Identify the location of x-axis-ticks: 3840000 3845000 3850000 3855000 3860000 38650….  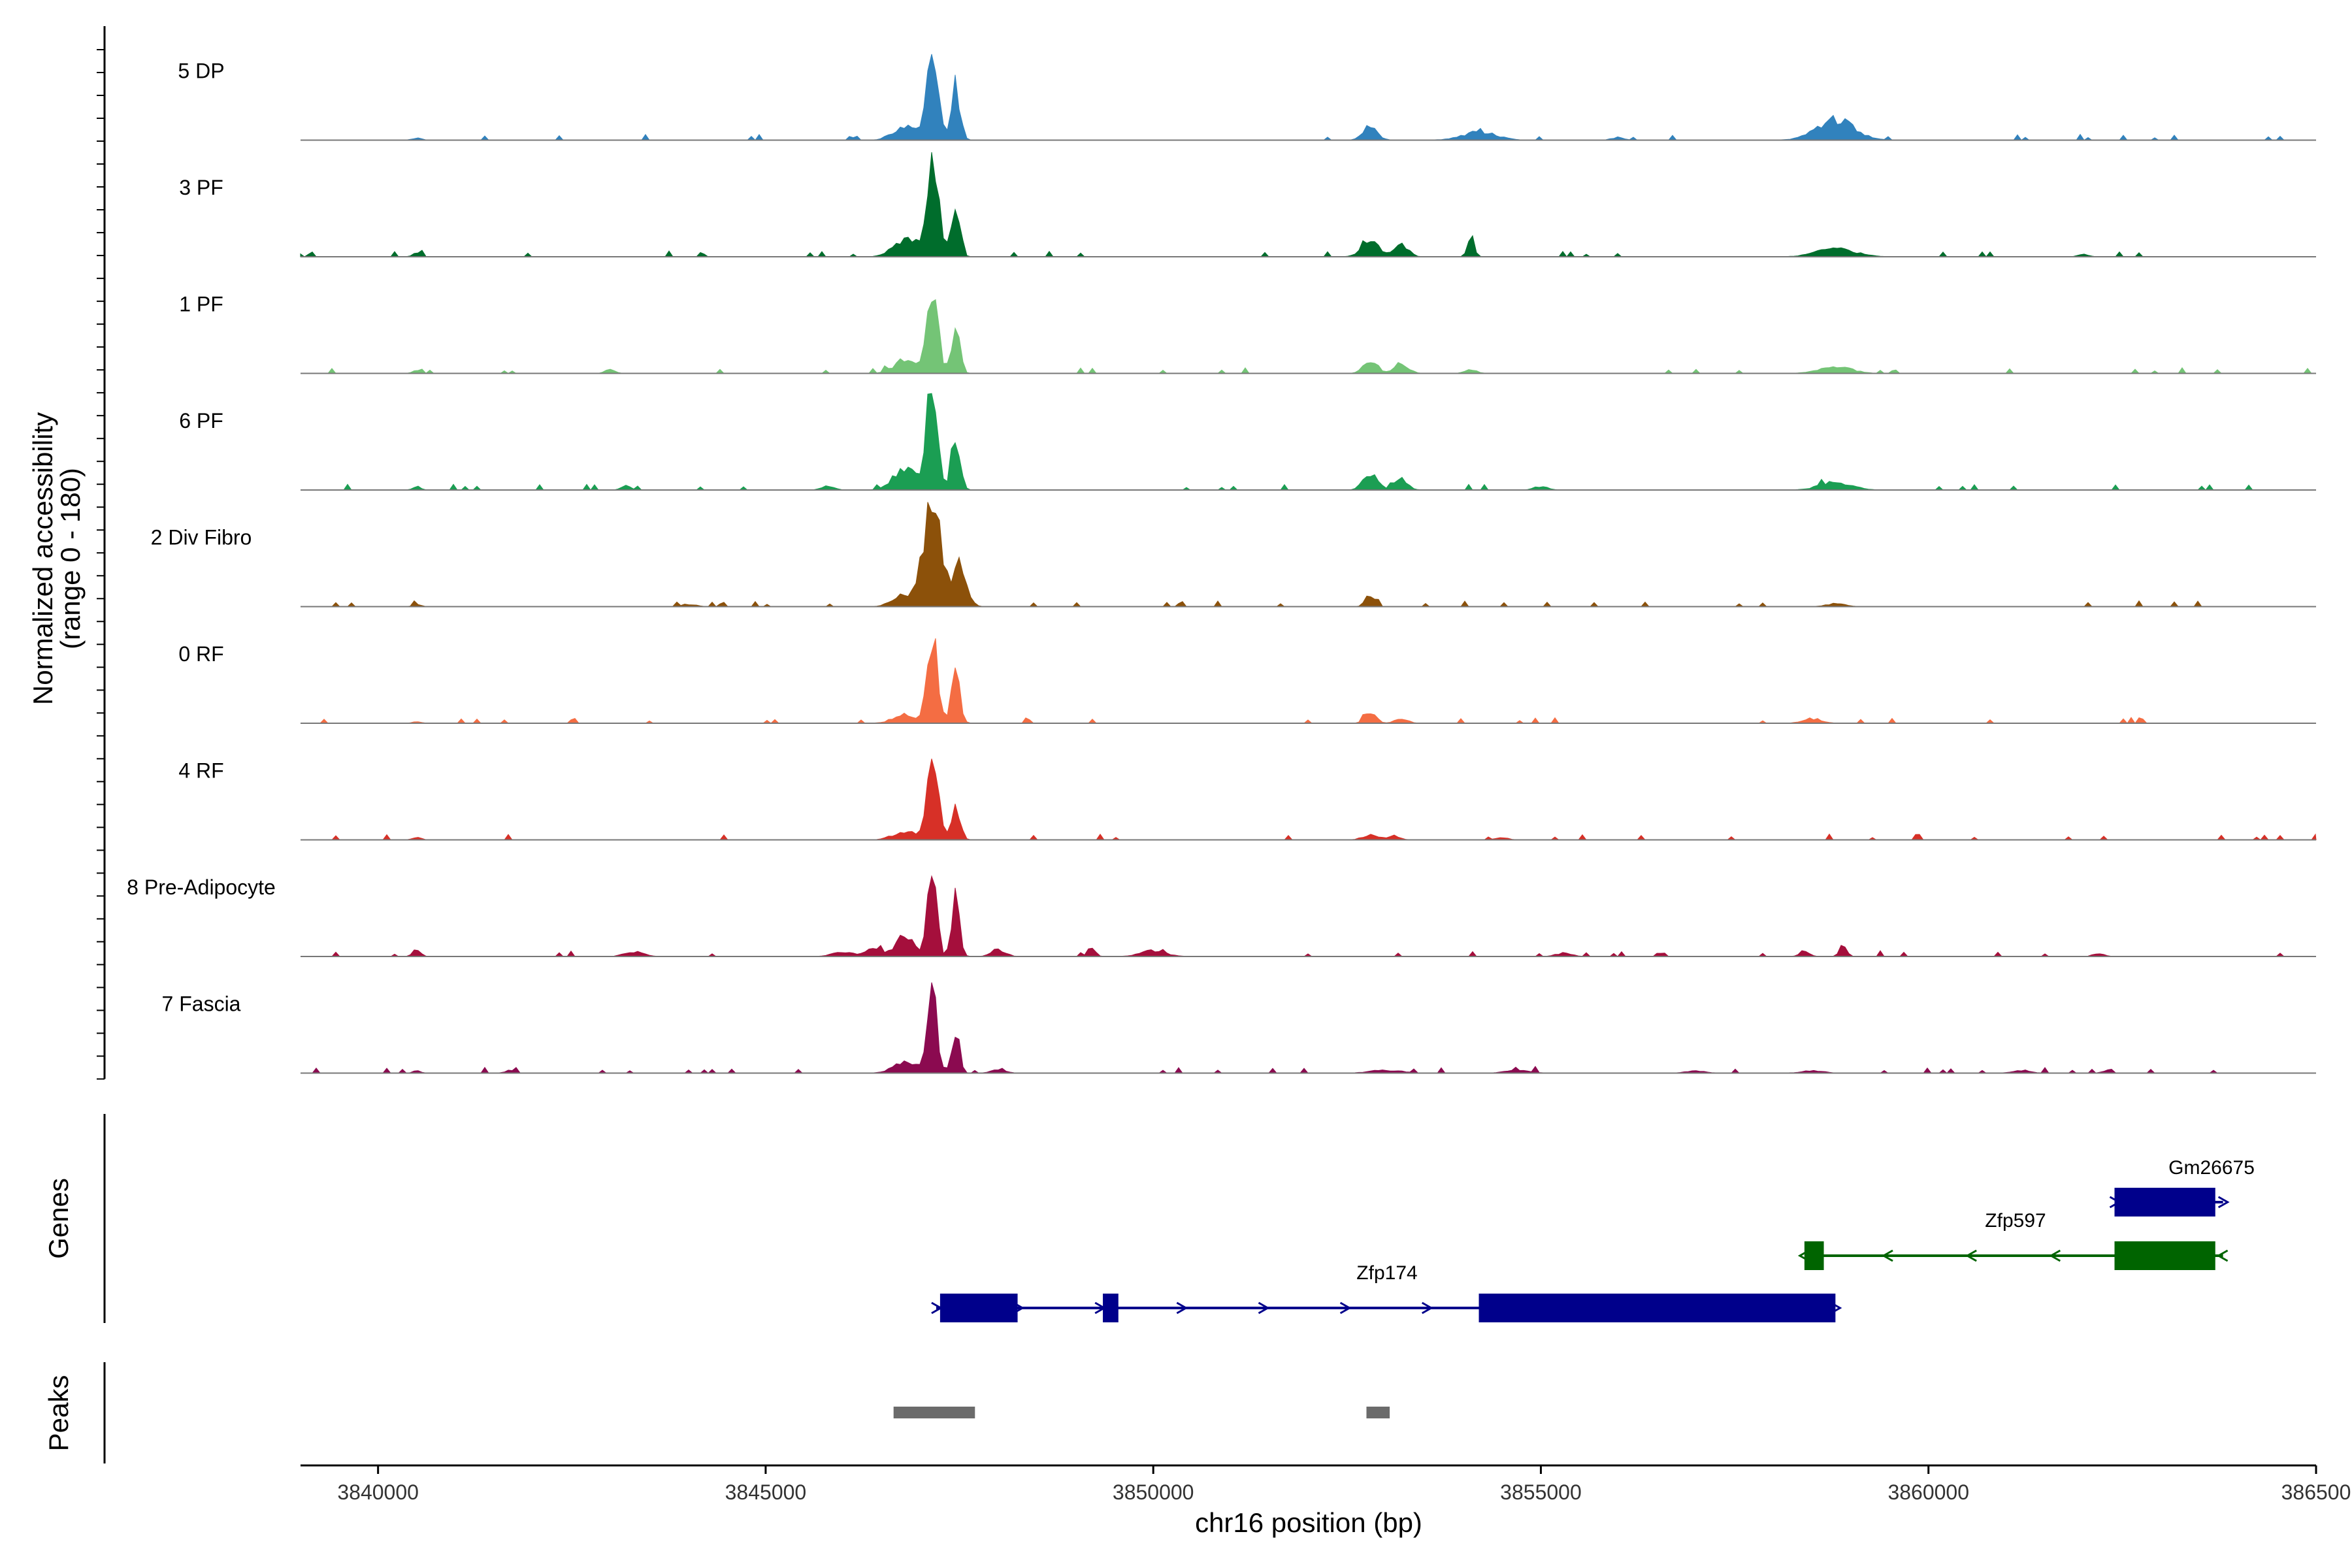
(1344, 1484).